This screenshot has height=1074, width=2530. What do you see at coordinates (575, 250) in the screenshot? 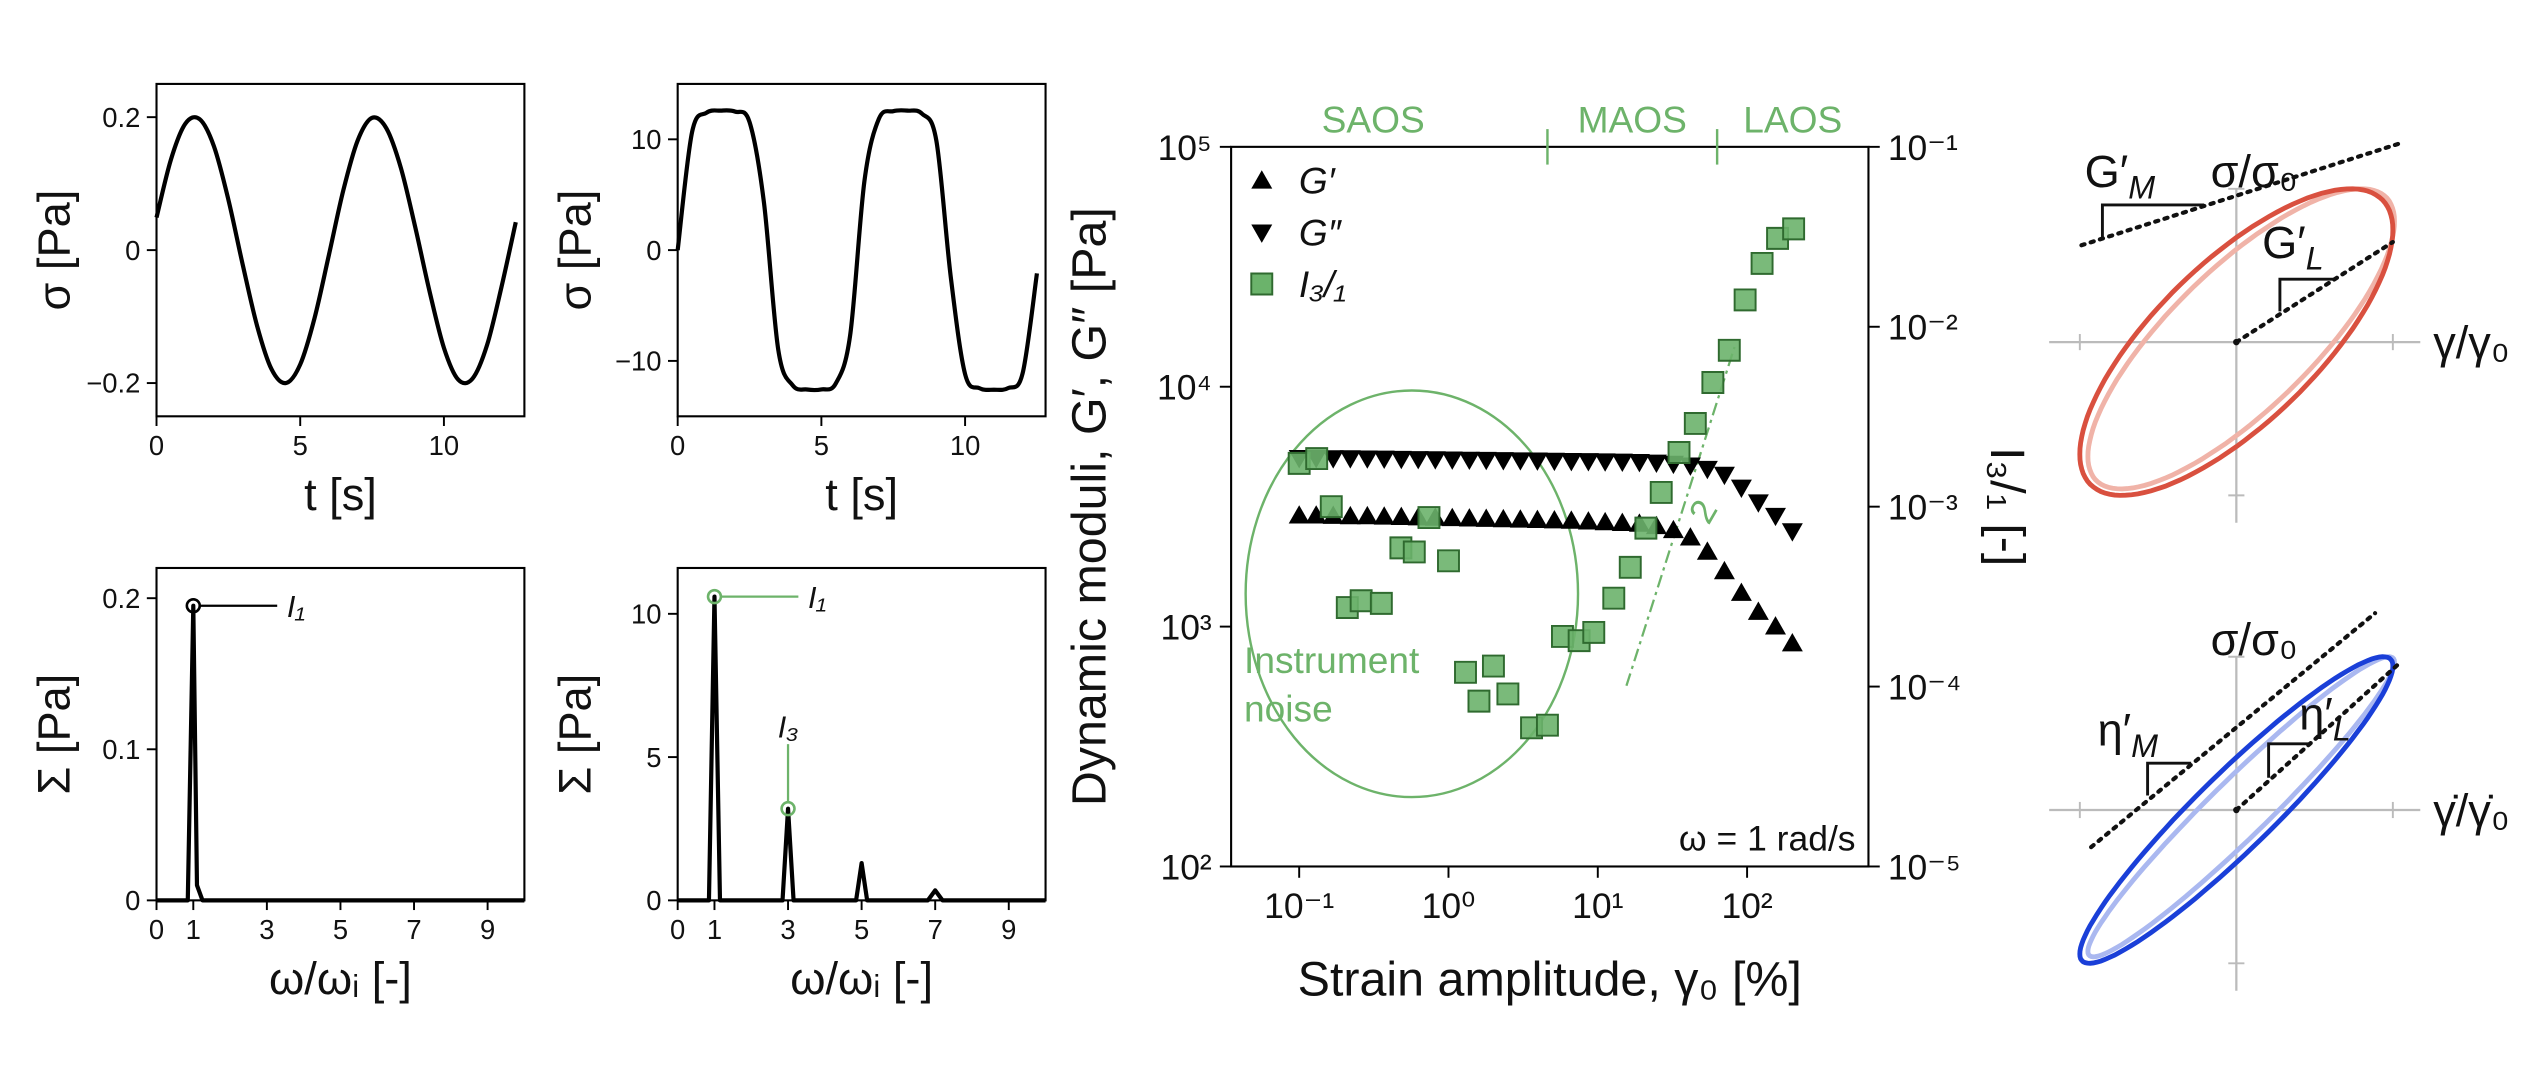
I see `y-axis-label: σ [Pa]` at bounding box center [575, 250].